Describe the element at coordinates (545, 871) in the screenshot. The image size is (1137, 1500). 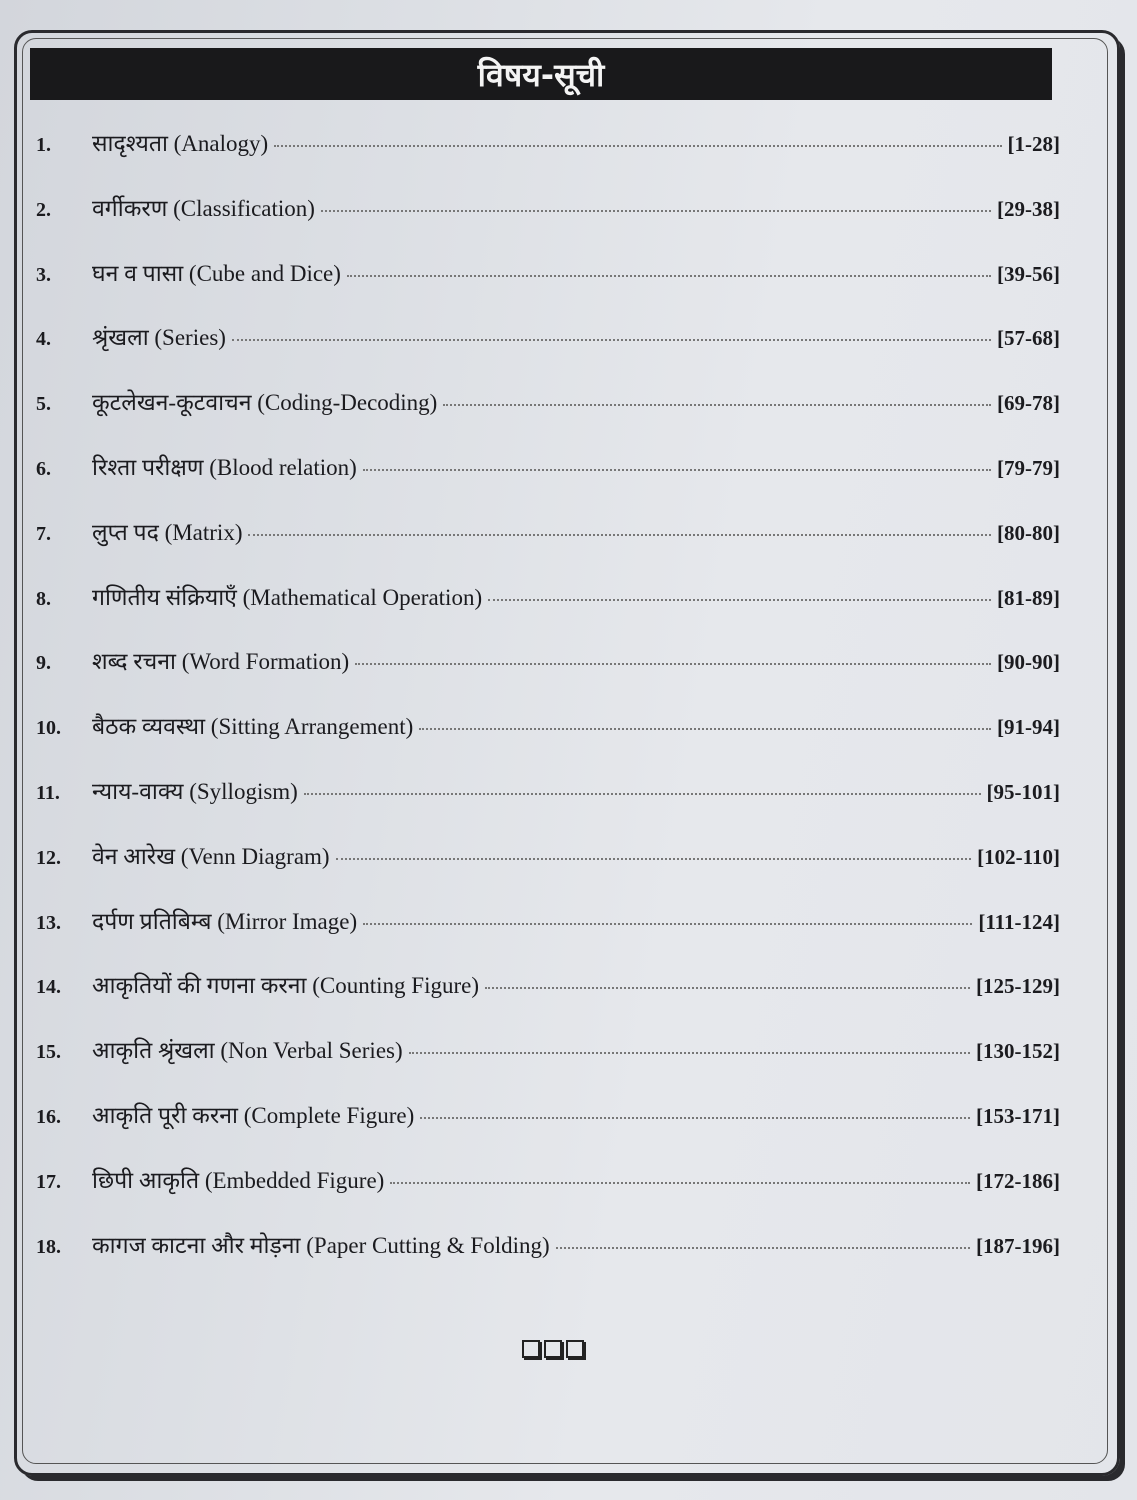
I see `toc-entry: 12. वेन आरेख (Venn Diagram) [102-110]` at that location.